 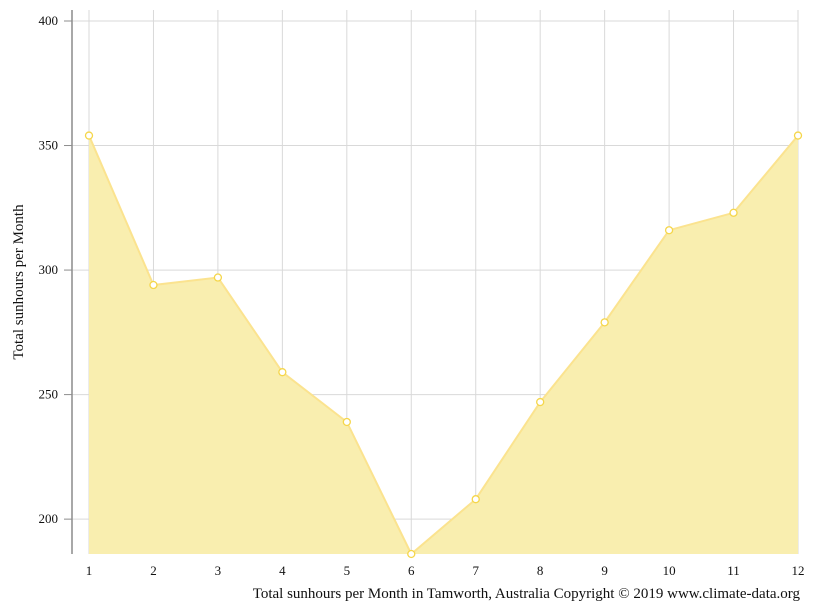 What do you see at coordinates (49, 20) in the screenshot?
I see `y-tick-label: 400` at bounding box center [49, 20].